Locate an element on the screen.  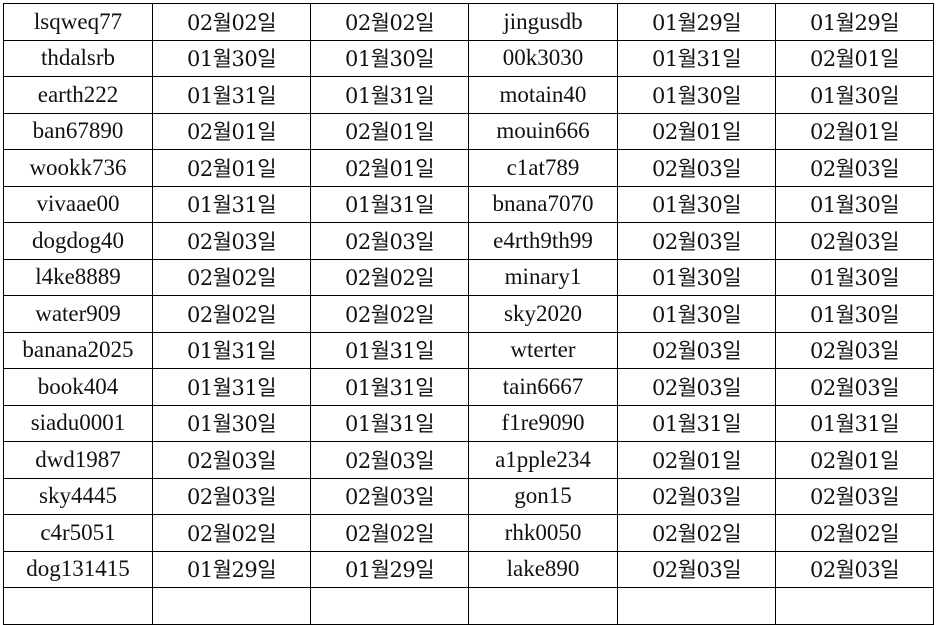
user-id-cell: rhk0050 is located at coordinates (543, 533).